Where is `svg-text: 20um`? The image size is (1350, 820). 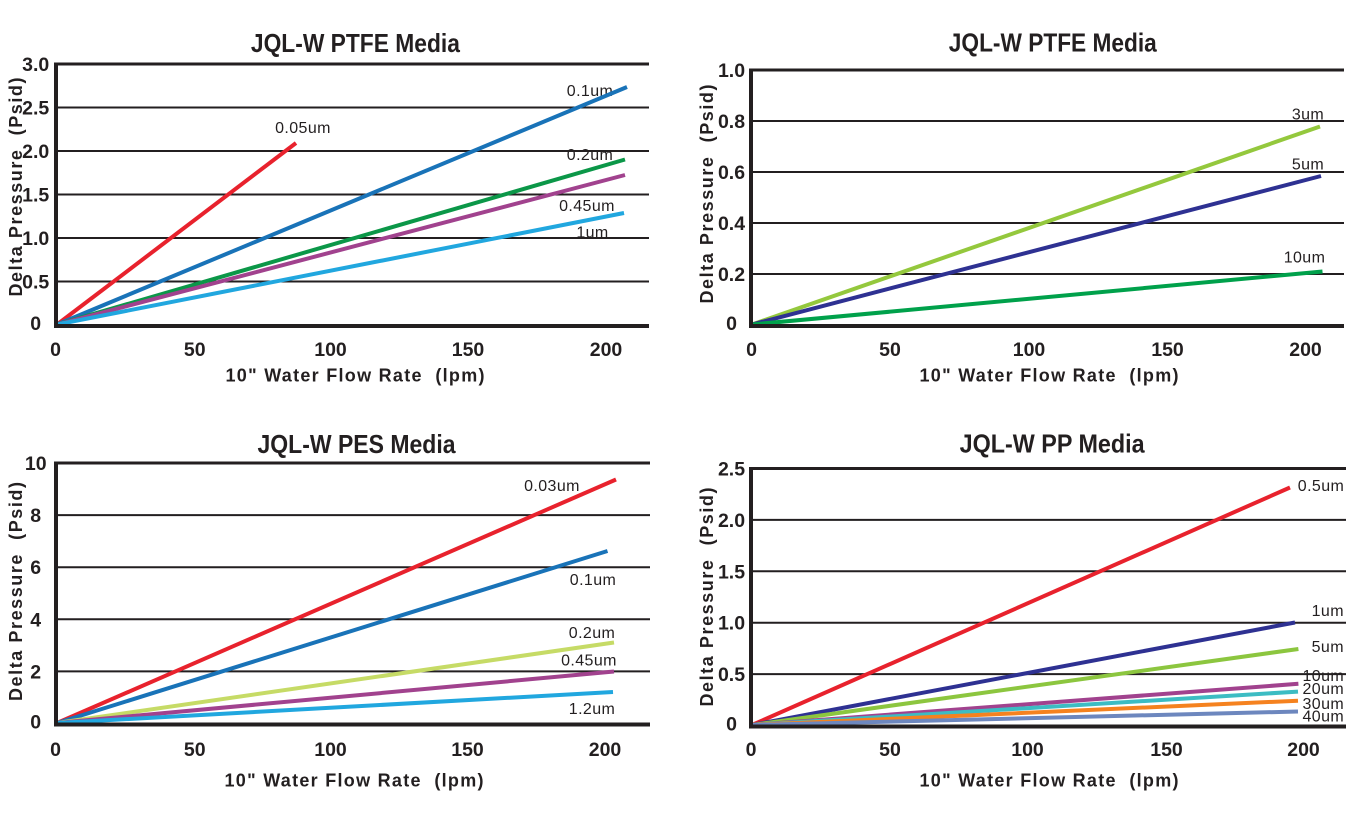
svg-text: 20um is located at coordinates (1323, 689).